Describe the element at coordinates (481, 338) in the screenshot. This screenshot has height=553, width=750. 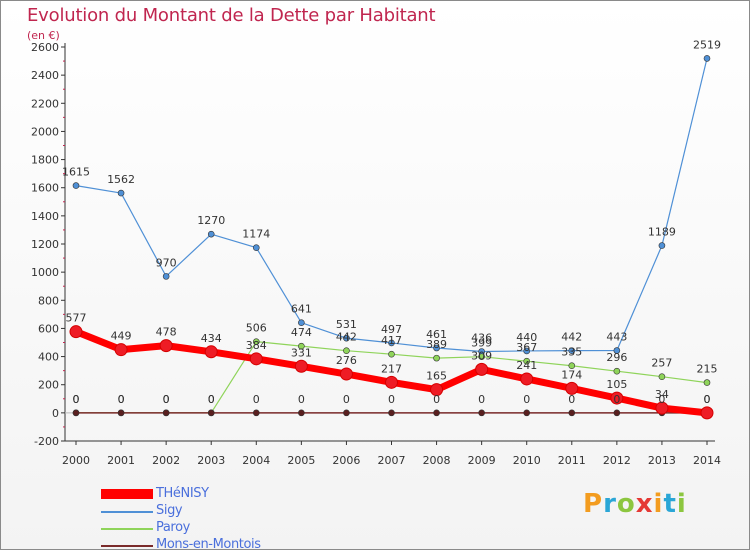
I see `data-label: 436` at that location.